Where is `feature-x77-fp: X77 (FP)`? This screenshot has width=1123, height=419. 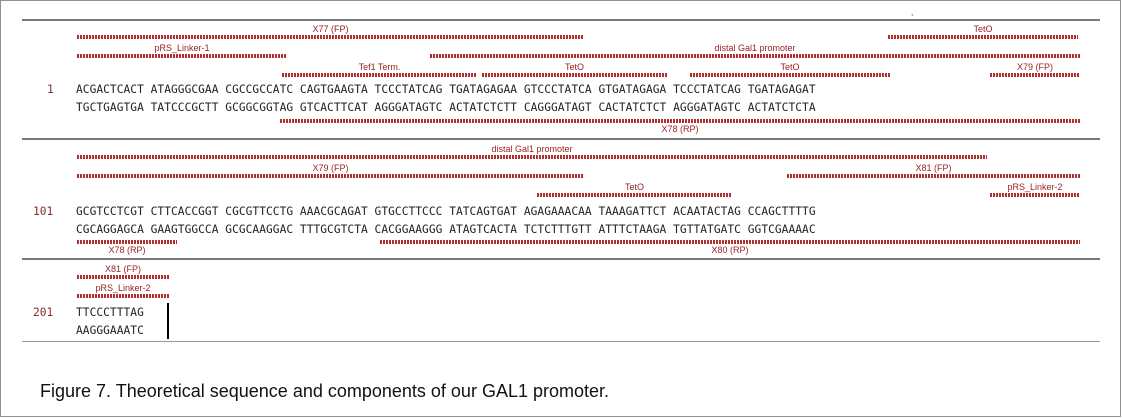
feature-x77-fp: X77 (FP) is located at coordinates (330, 31).